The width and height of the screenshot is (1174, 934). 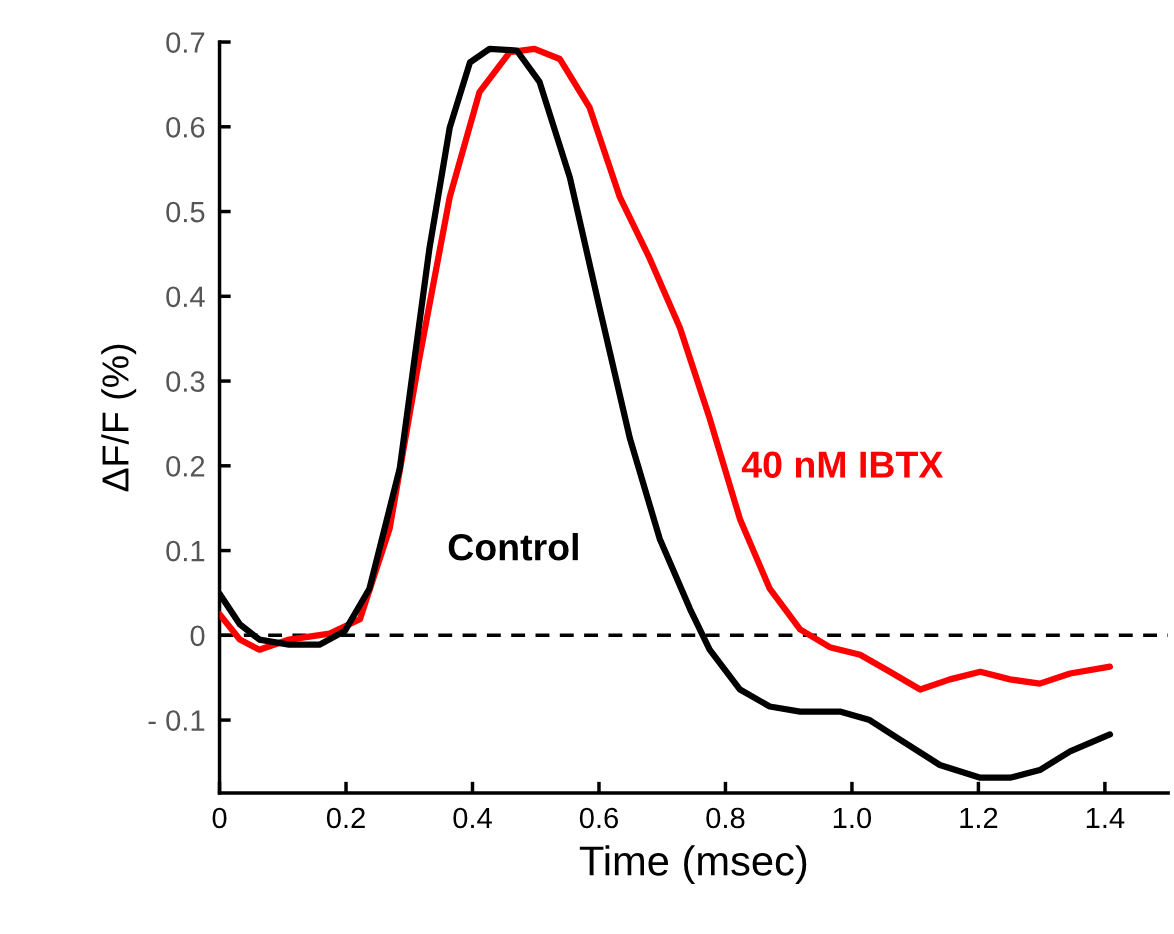 What do you see at coordinates (197, 636) in the screenshot?
I see `y-tick-label: 0` at bounding box center [197, 636].